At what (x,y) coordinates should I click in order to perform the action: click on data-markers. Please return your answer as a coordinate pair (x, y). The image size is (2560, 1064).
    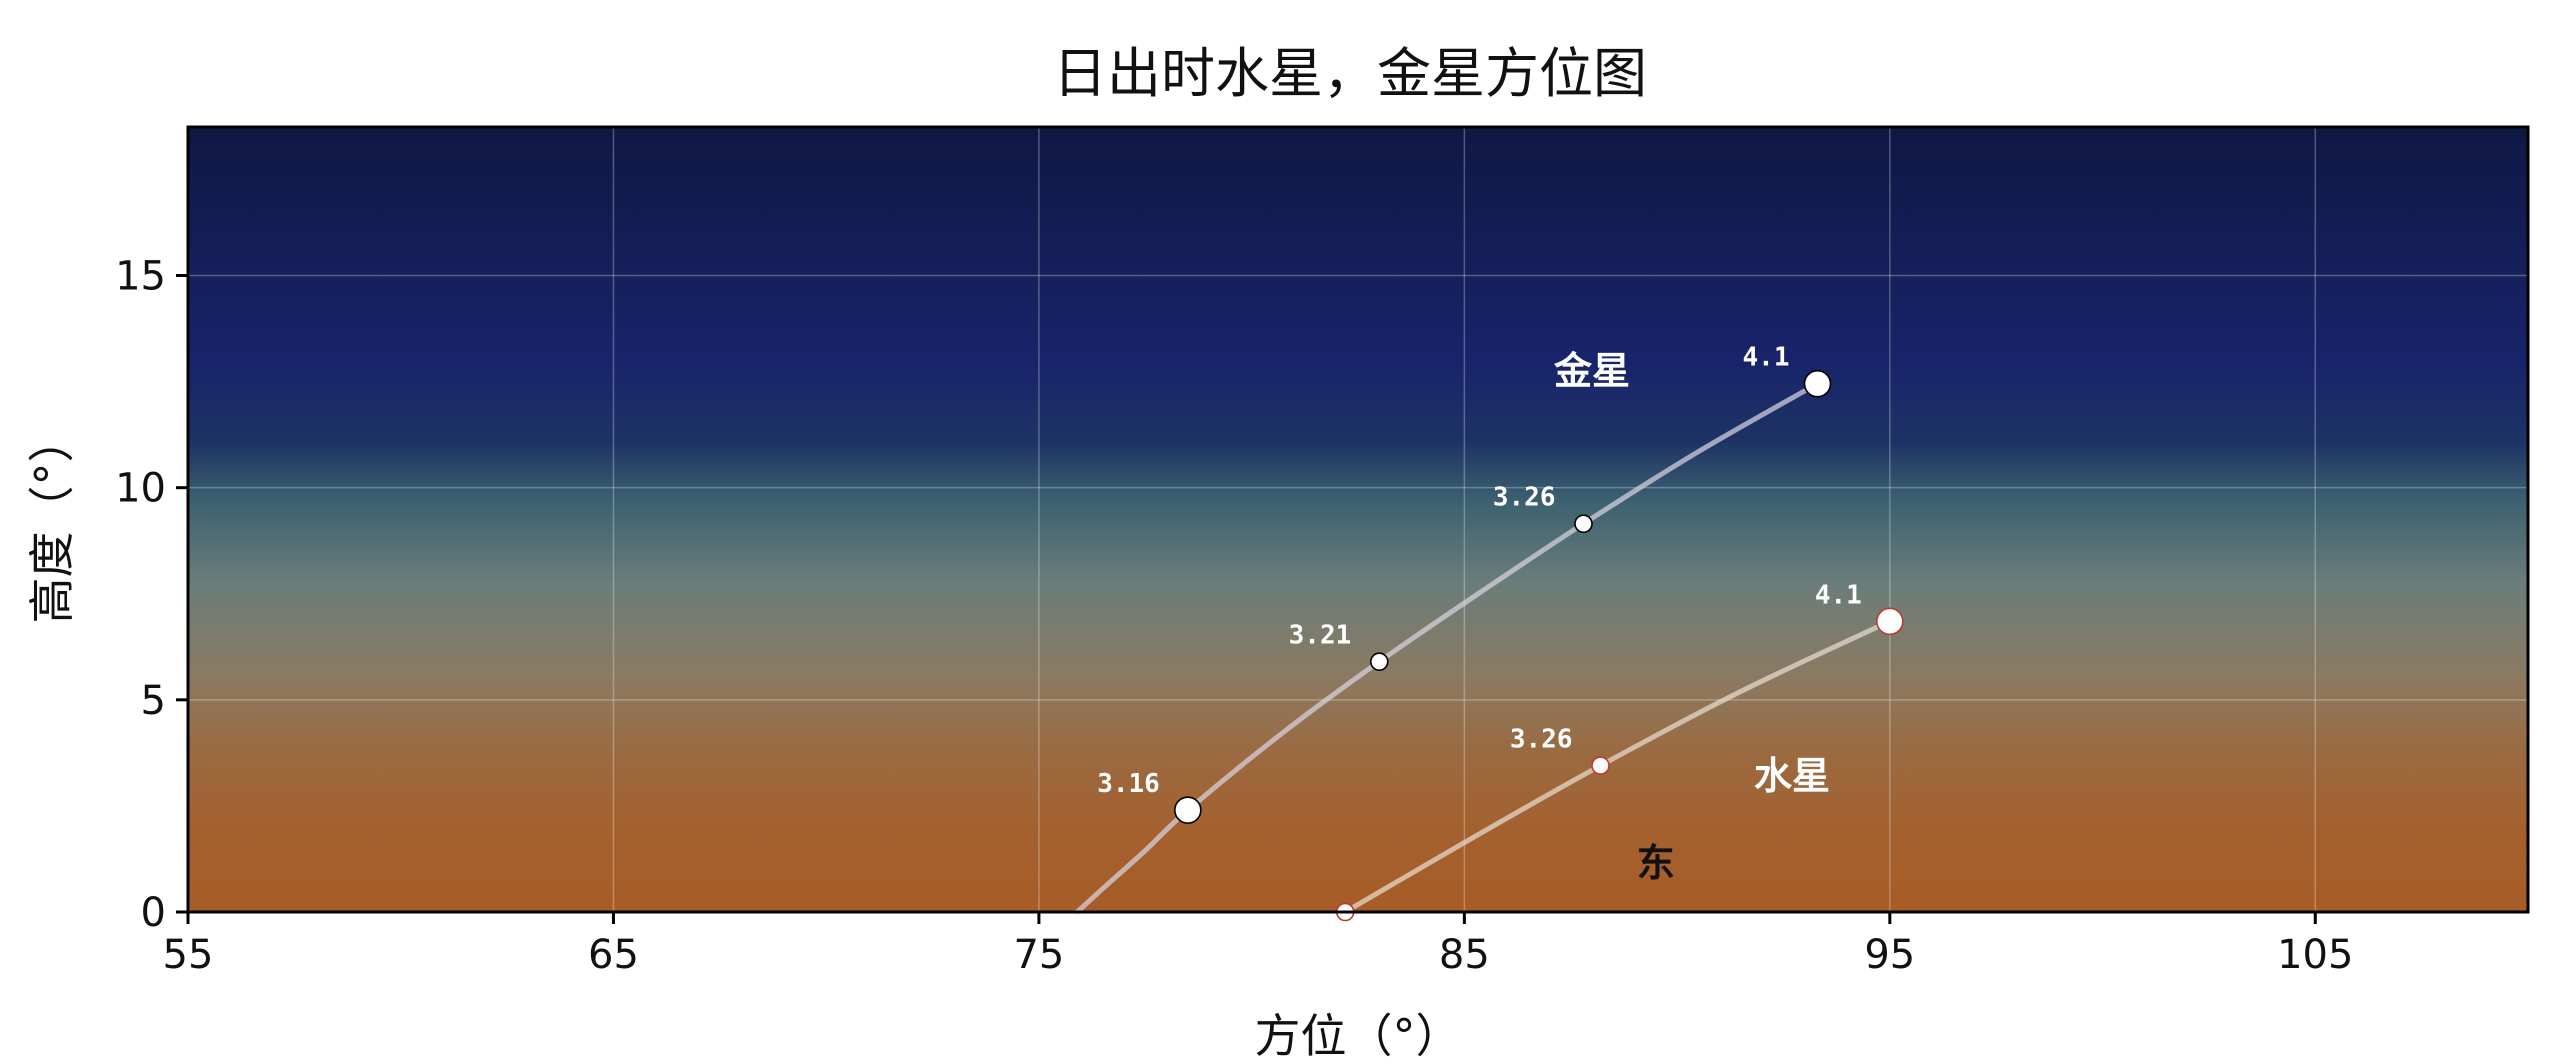
    Looking at the image, I should click on (1539, 645).